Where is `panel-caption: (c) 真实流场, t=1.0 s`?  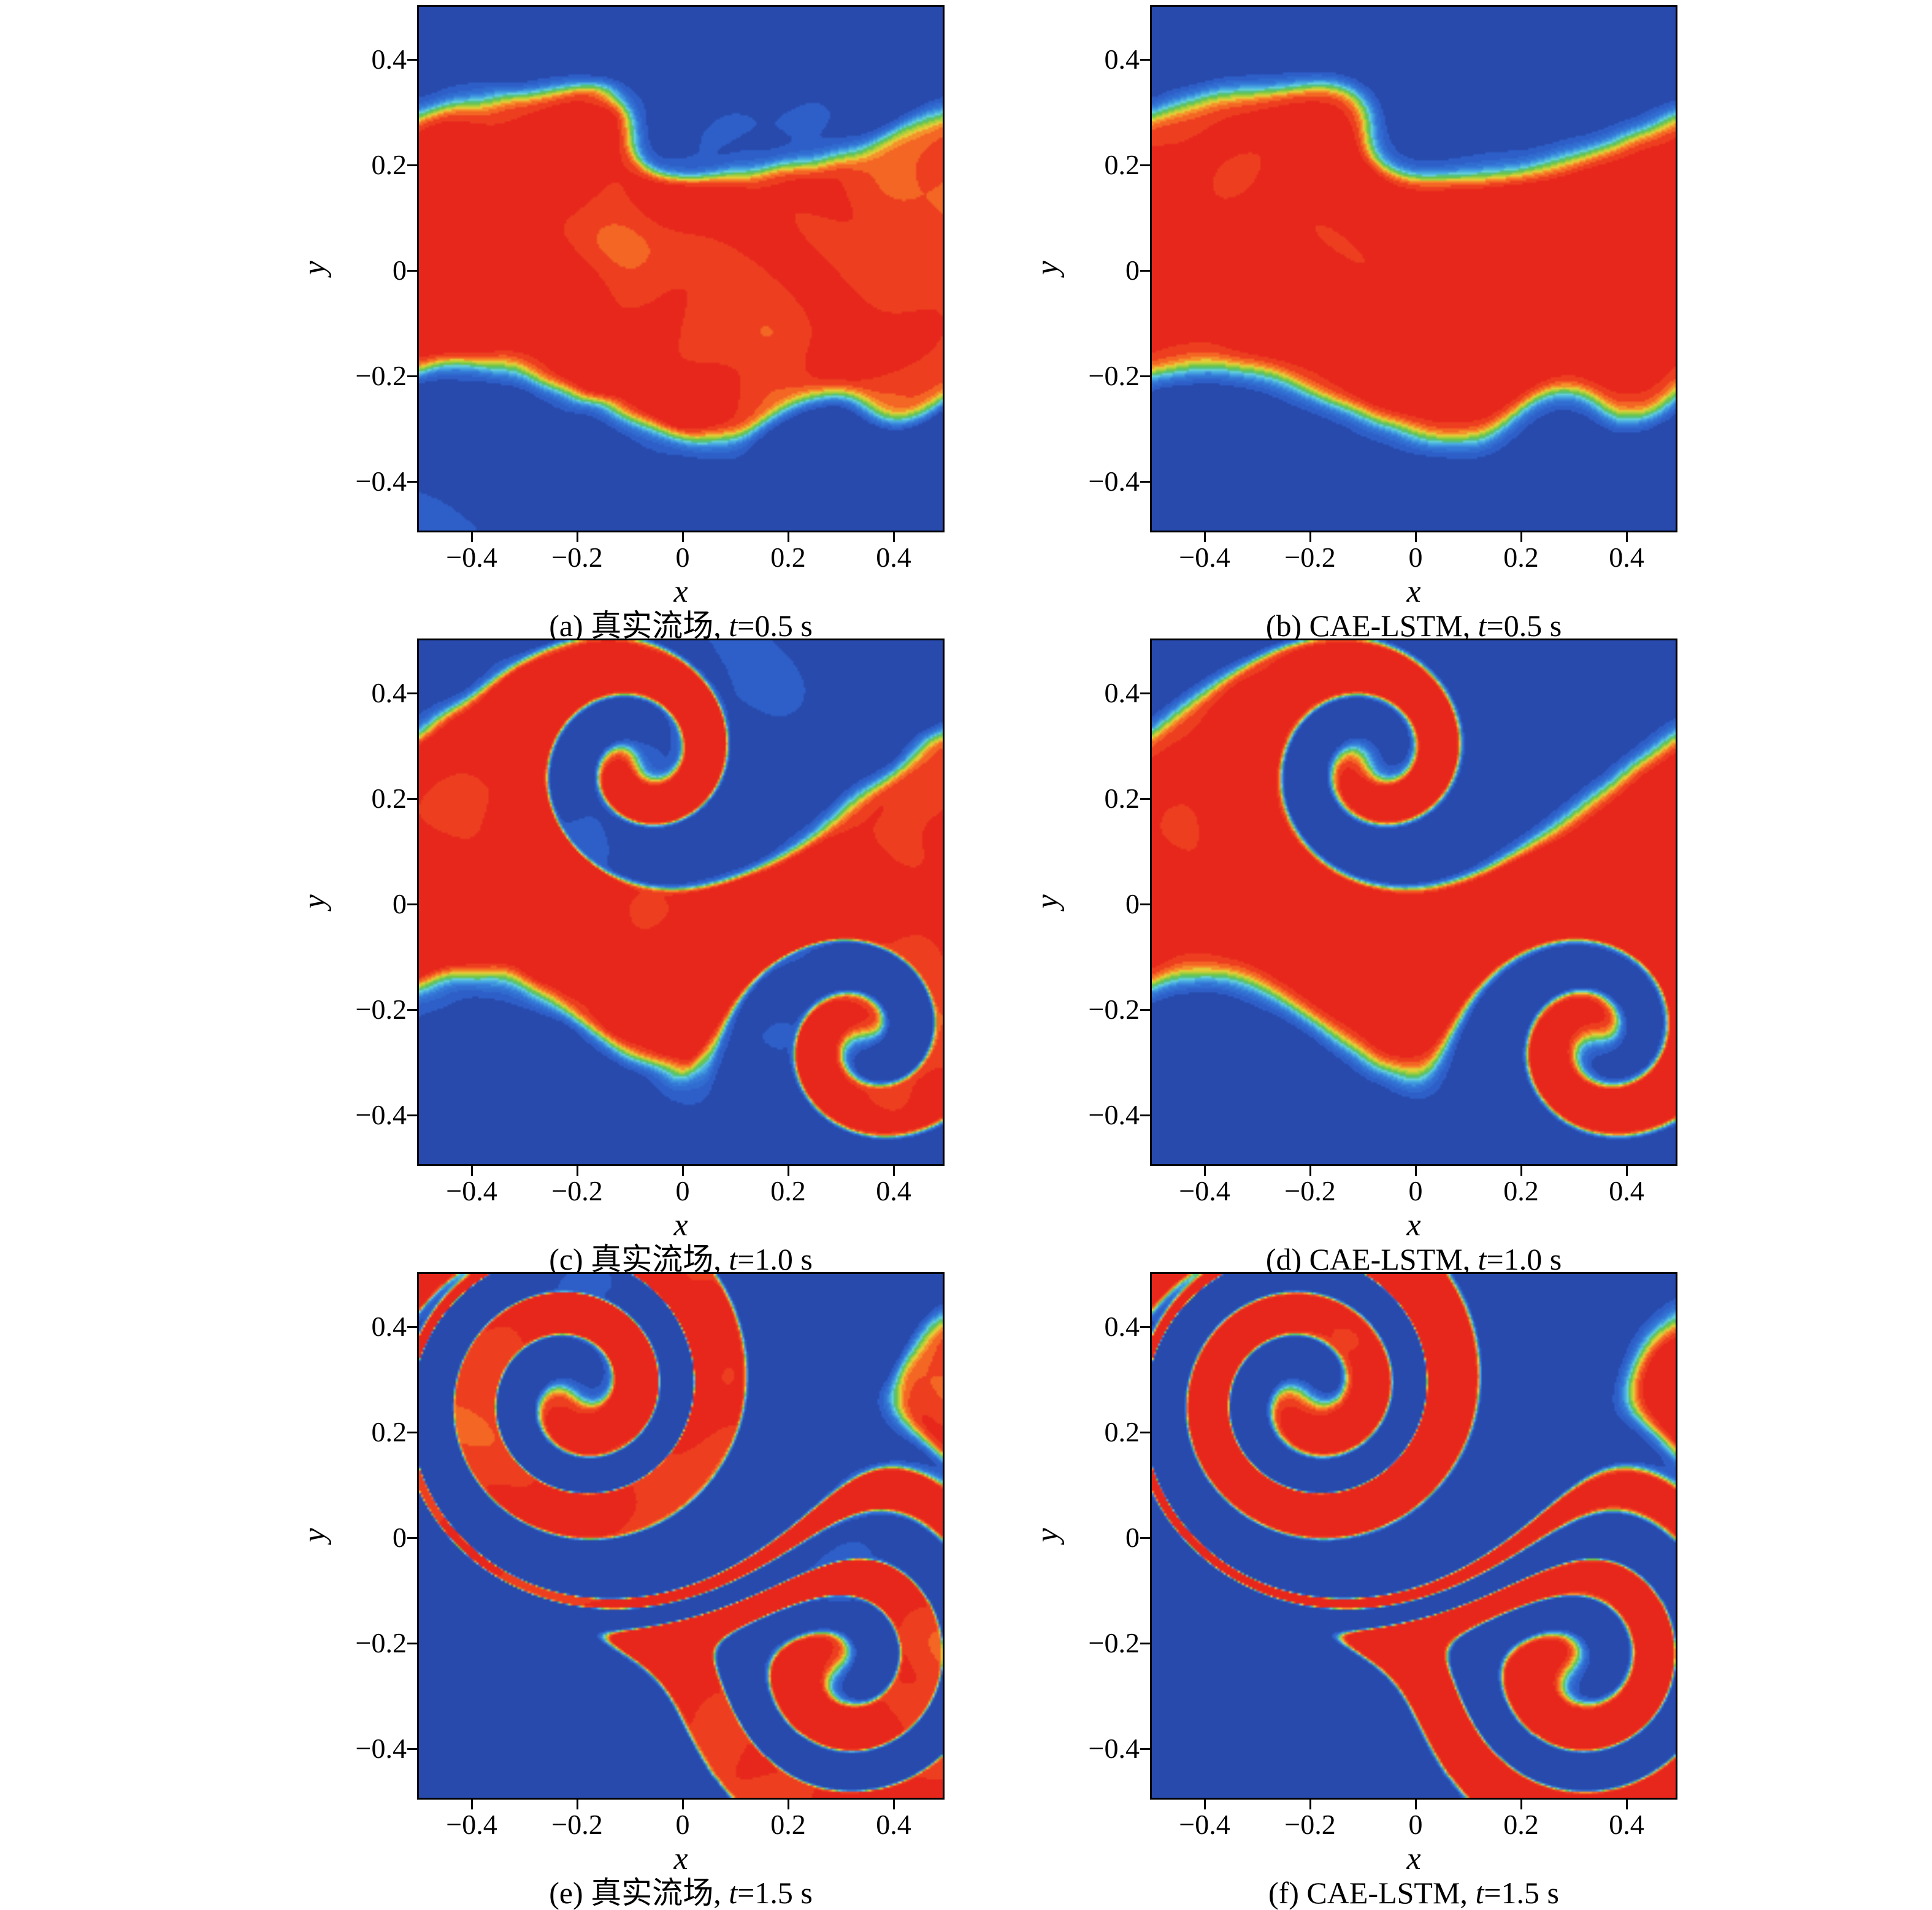
panel-caption: (c) 真实流场, t=1.0 s is located at coordinates (681, 1259).